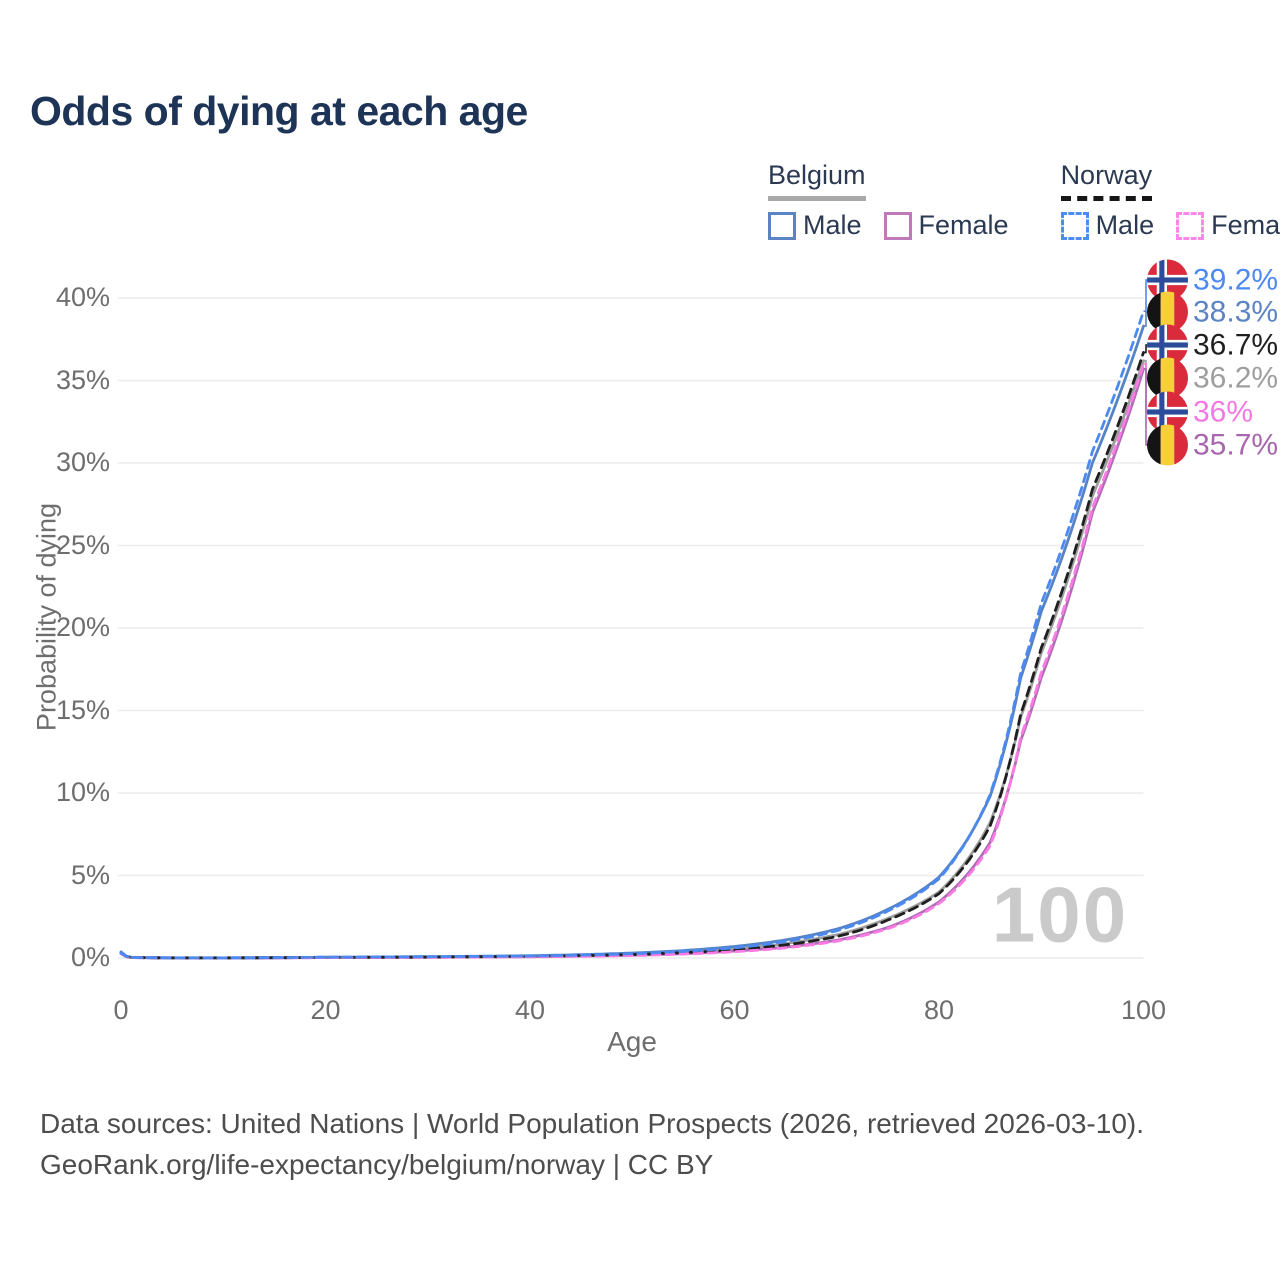 The width and height of the screenshot is (1280, 1280). What do you see at coordinates (82, 379) in the screenshot?
I see `y-tick-label-35%: 35%` at bounding box center [82, 379].